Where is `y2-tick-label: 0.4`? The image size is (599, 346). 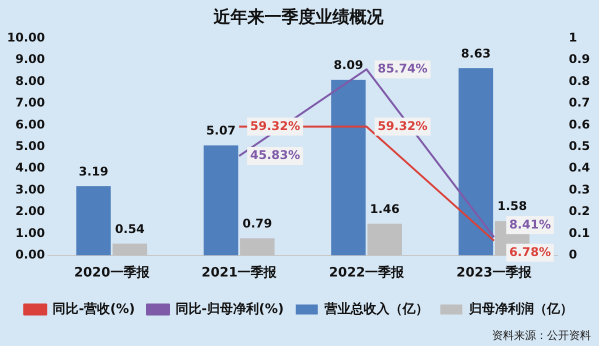
y2-tick-label: 0.4 is located at coordinates (579, 167).